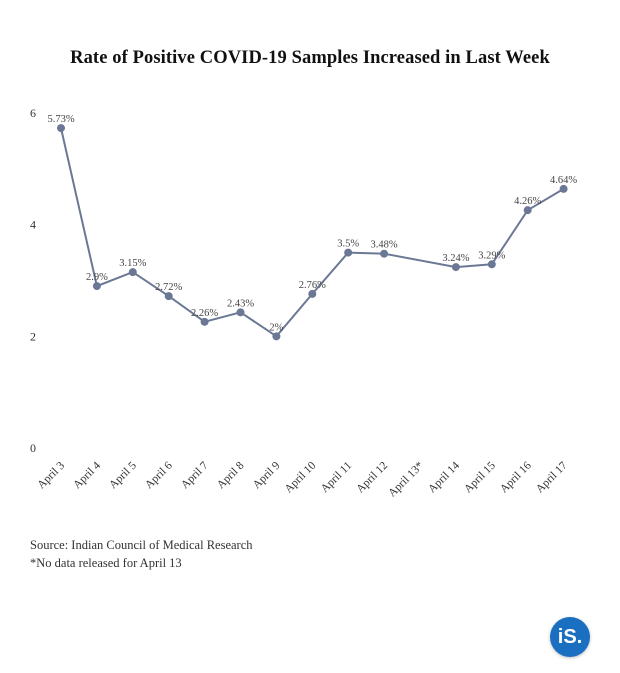 The image size is (620, 673). What do you see at coordinates (51, 475) in the screenshot?
I see `x-tick-label: April 3` at bounding box center [51, 475].